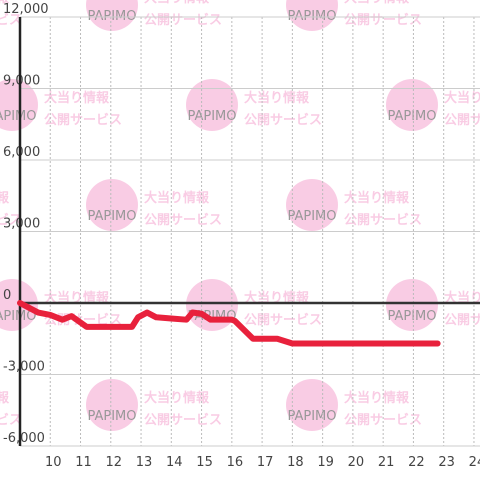  What do you see at coordinates (446, 462) in the screenshot?
I see `x-tick-label: 23` at bounding box center [446, 462].